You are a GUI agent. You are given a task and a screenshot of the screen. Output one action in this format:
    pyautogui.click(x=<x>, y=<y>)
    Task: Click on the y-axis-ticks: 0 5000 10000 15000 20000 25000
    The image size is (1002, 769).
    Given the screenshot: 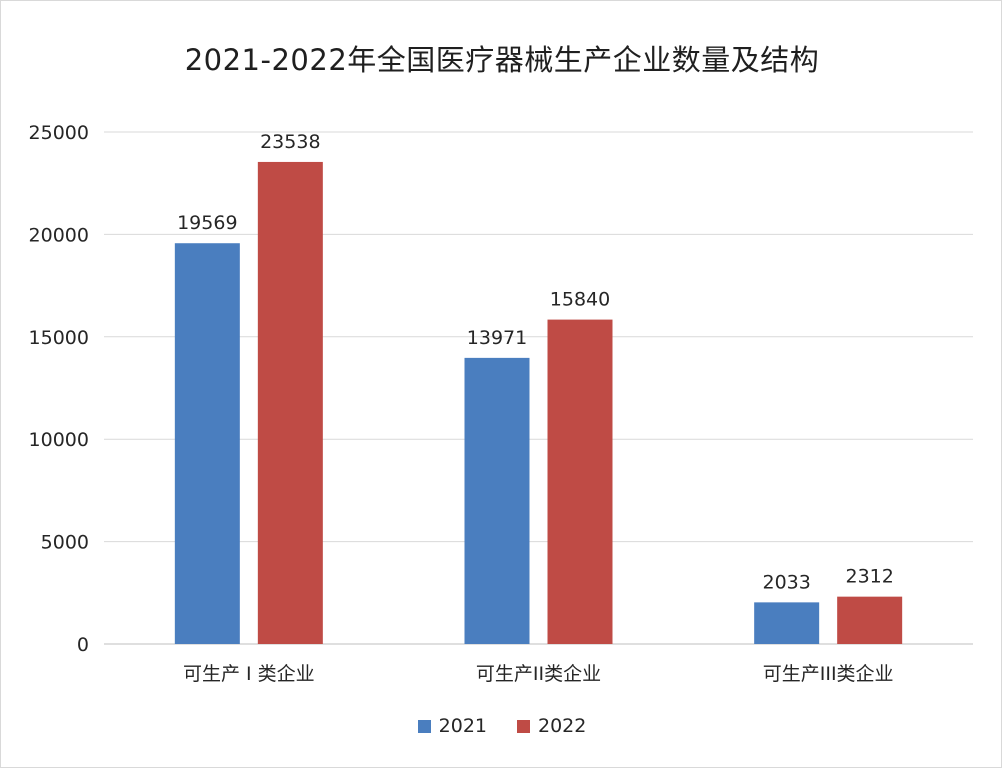 What is the action you would take?
    pyautogui.click(x=59, y=389)
    